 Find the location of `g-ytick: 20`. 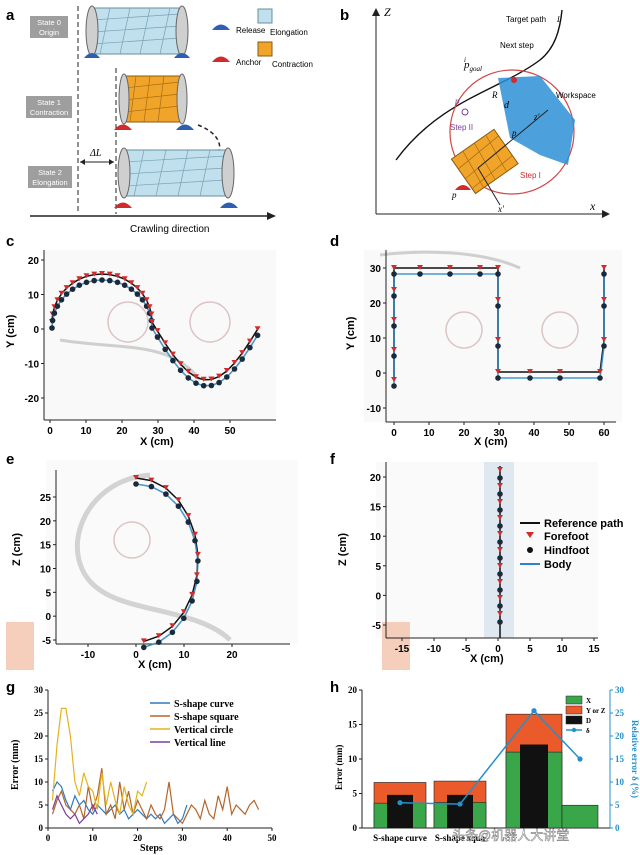

g-ytick: 20 is located at coordinates (39, 736).